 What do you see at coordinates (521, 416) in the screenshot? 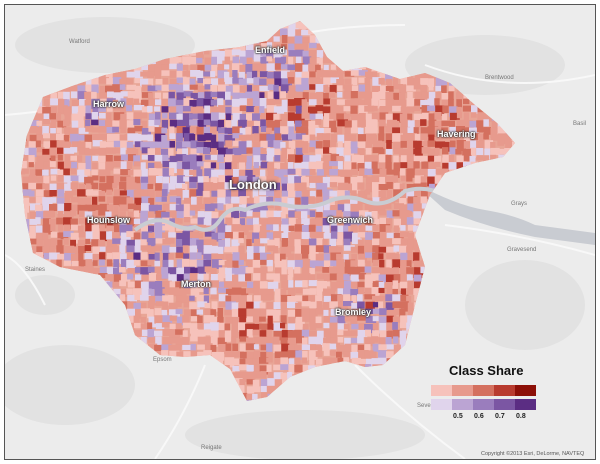
I see `legend-tick: 0.8` at bounding box center [521, 416].